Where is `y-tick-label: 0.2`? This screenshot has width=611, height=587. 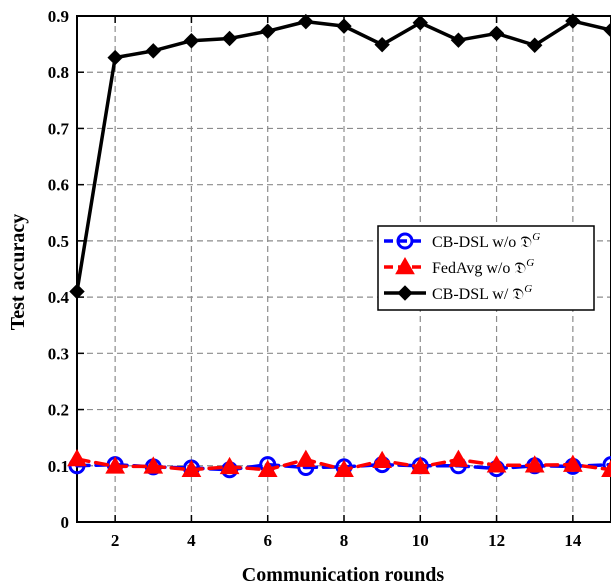 y-tick-label: 0.2 is located at coordinates (58, 410).